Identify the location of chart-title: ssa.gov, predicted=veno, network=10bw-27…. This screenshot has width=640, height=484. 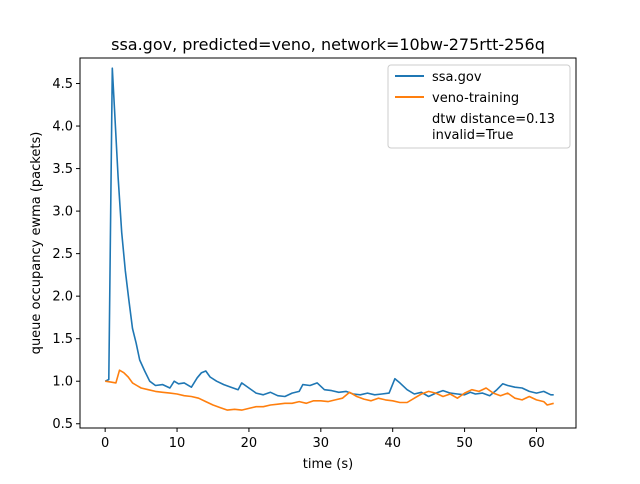
(328, 44).